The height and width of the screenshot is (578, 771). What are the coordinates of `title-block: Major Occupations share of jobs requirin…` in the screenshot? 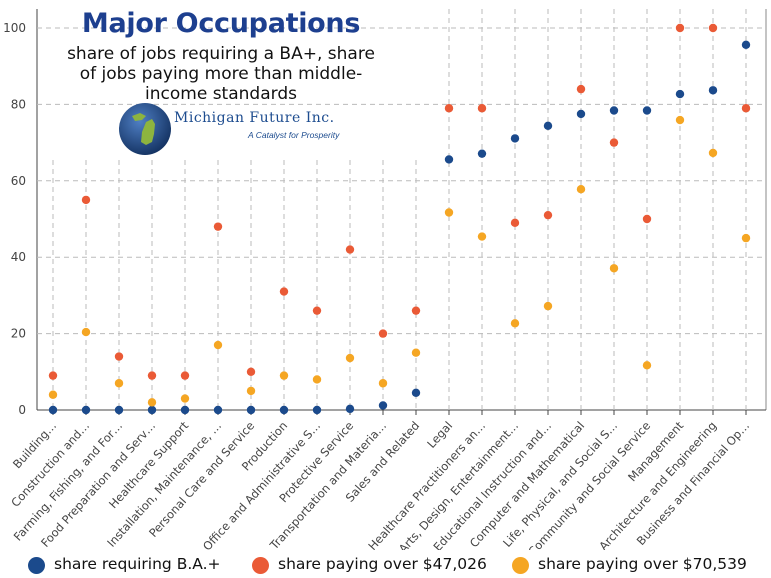 It's located at (221, 56).